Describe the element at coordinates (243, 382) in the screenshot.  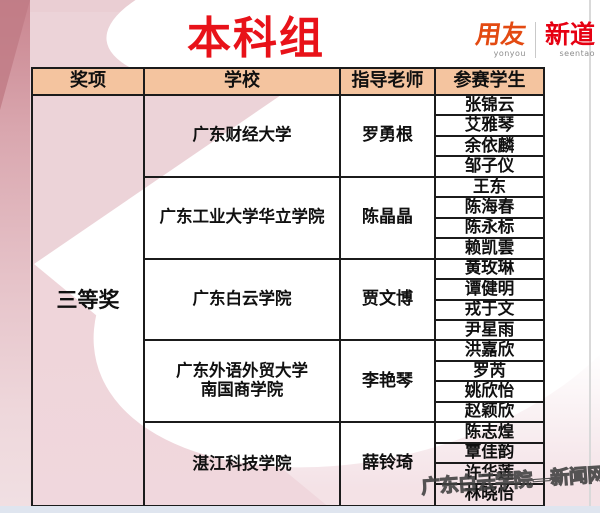
I see `school-cell: 广东外语外贸大学 南国商学院` at that location.